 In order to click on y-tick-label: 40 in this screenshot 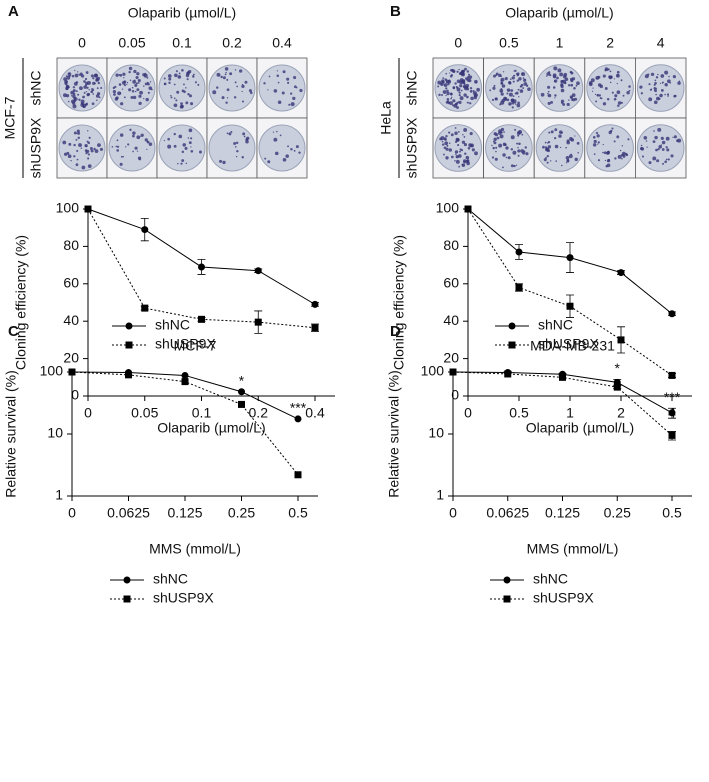, I will do `click(451, 320)`.